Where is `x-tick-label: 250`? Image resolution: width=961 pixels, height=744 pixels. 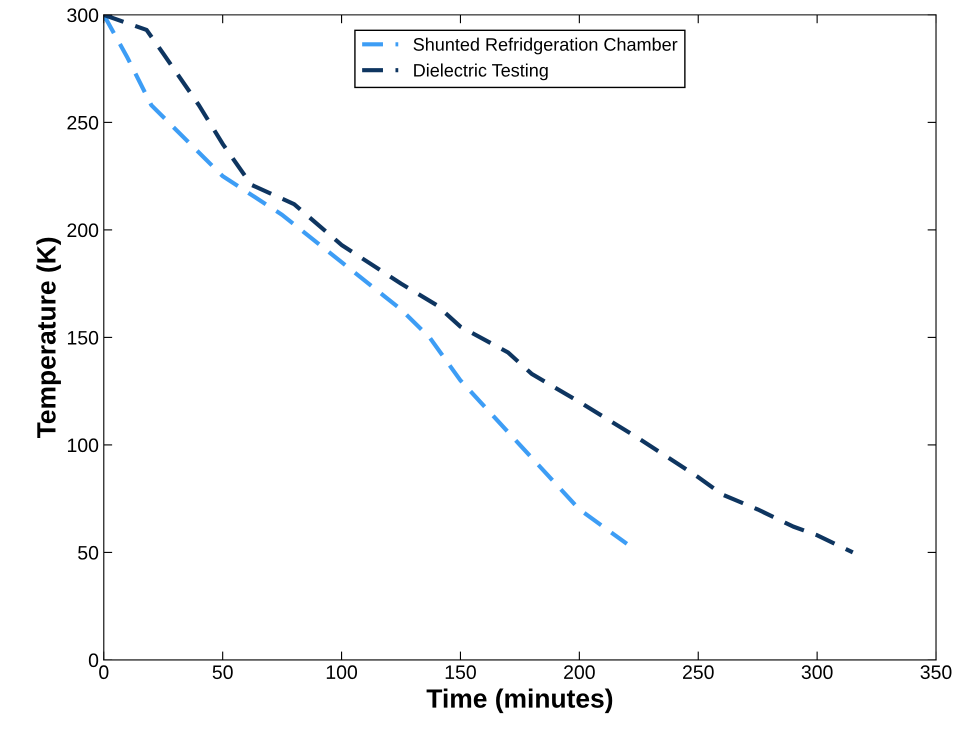 x-tick-label: 250 is located at coordinates (698, 672).